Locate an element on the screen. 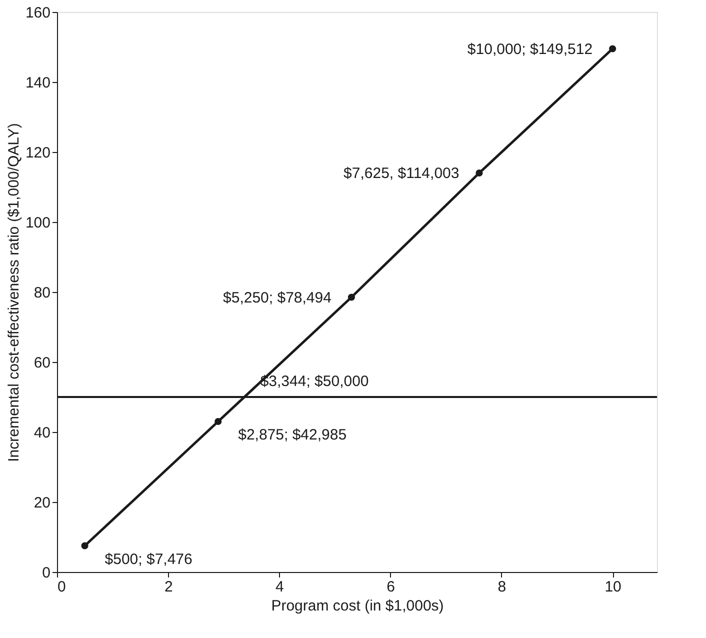  x-tick-label: 6 is located at coordinates (391, 587).